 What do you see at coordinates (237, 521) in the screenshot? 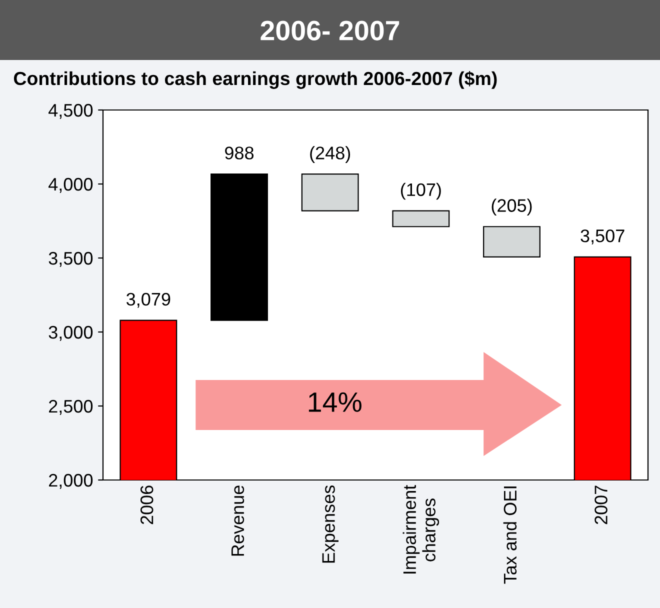
I see `x-tick-label: Revenue` at bounding box center [237, 521].